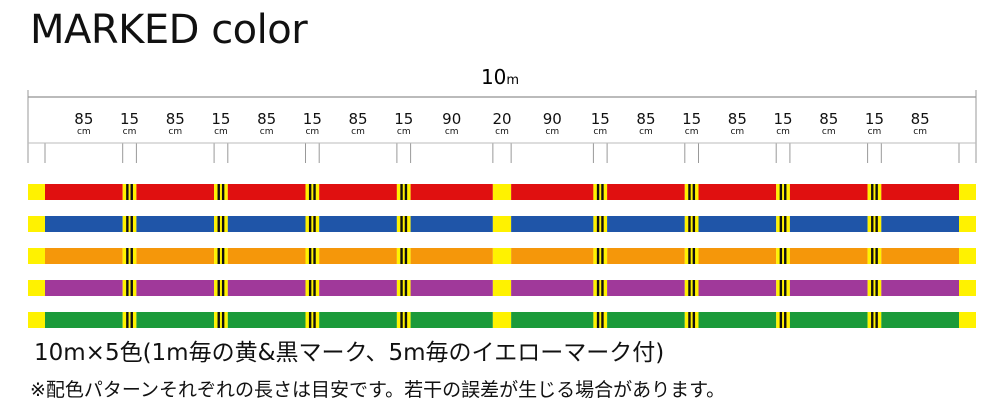 The width and height of the screenshot is (1000, 417). I want to click on segment-length-label: 90, so click(451, 119).